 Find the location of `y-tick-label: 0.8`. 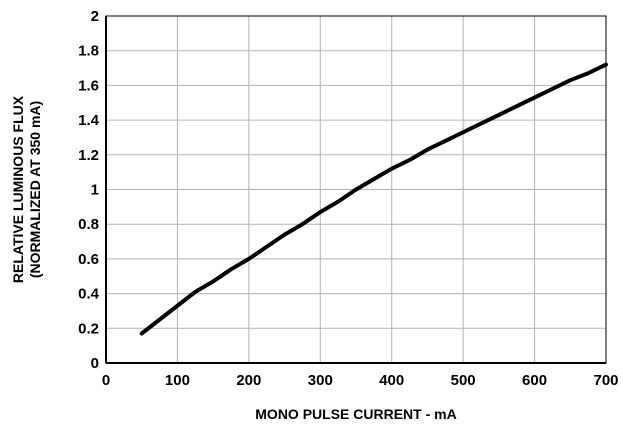

y-tick-label: 0.8 is located at coordinates (88, 224).